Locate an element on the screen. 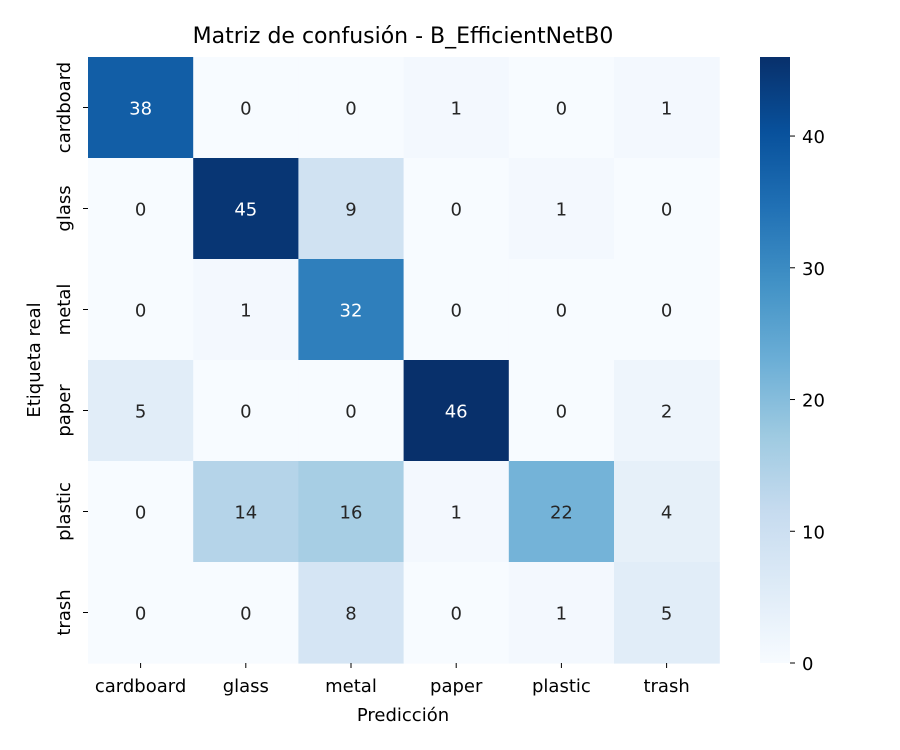 The image size is (900, 750). x-tick-label: plastic is located at coordinates (561, 686).